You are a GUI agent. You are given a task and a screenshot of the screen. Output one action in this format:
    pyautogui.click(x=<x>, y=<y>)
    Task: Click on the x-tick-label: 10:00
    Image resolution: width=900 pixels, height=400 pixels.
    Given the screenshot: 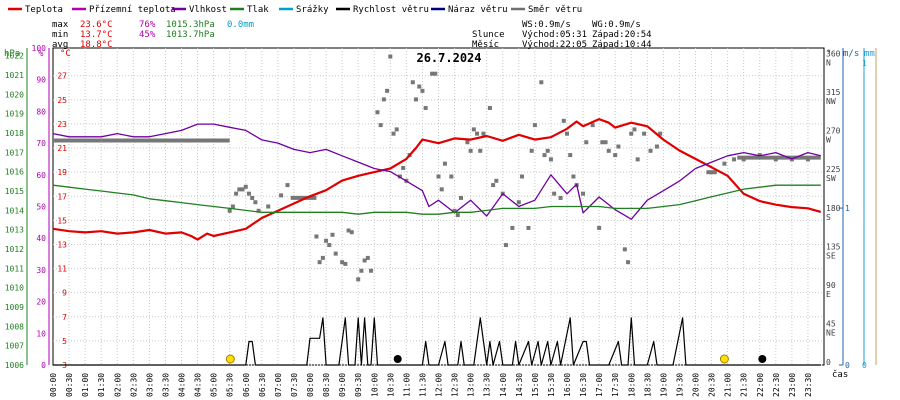 What is the action you would take?
    pyautogui.click(x=374, y=385)
    